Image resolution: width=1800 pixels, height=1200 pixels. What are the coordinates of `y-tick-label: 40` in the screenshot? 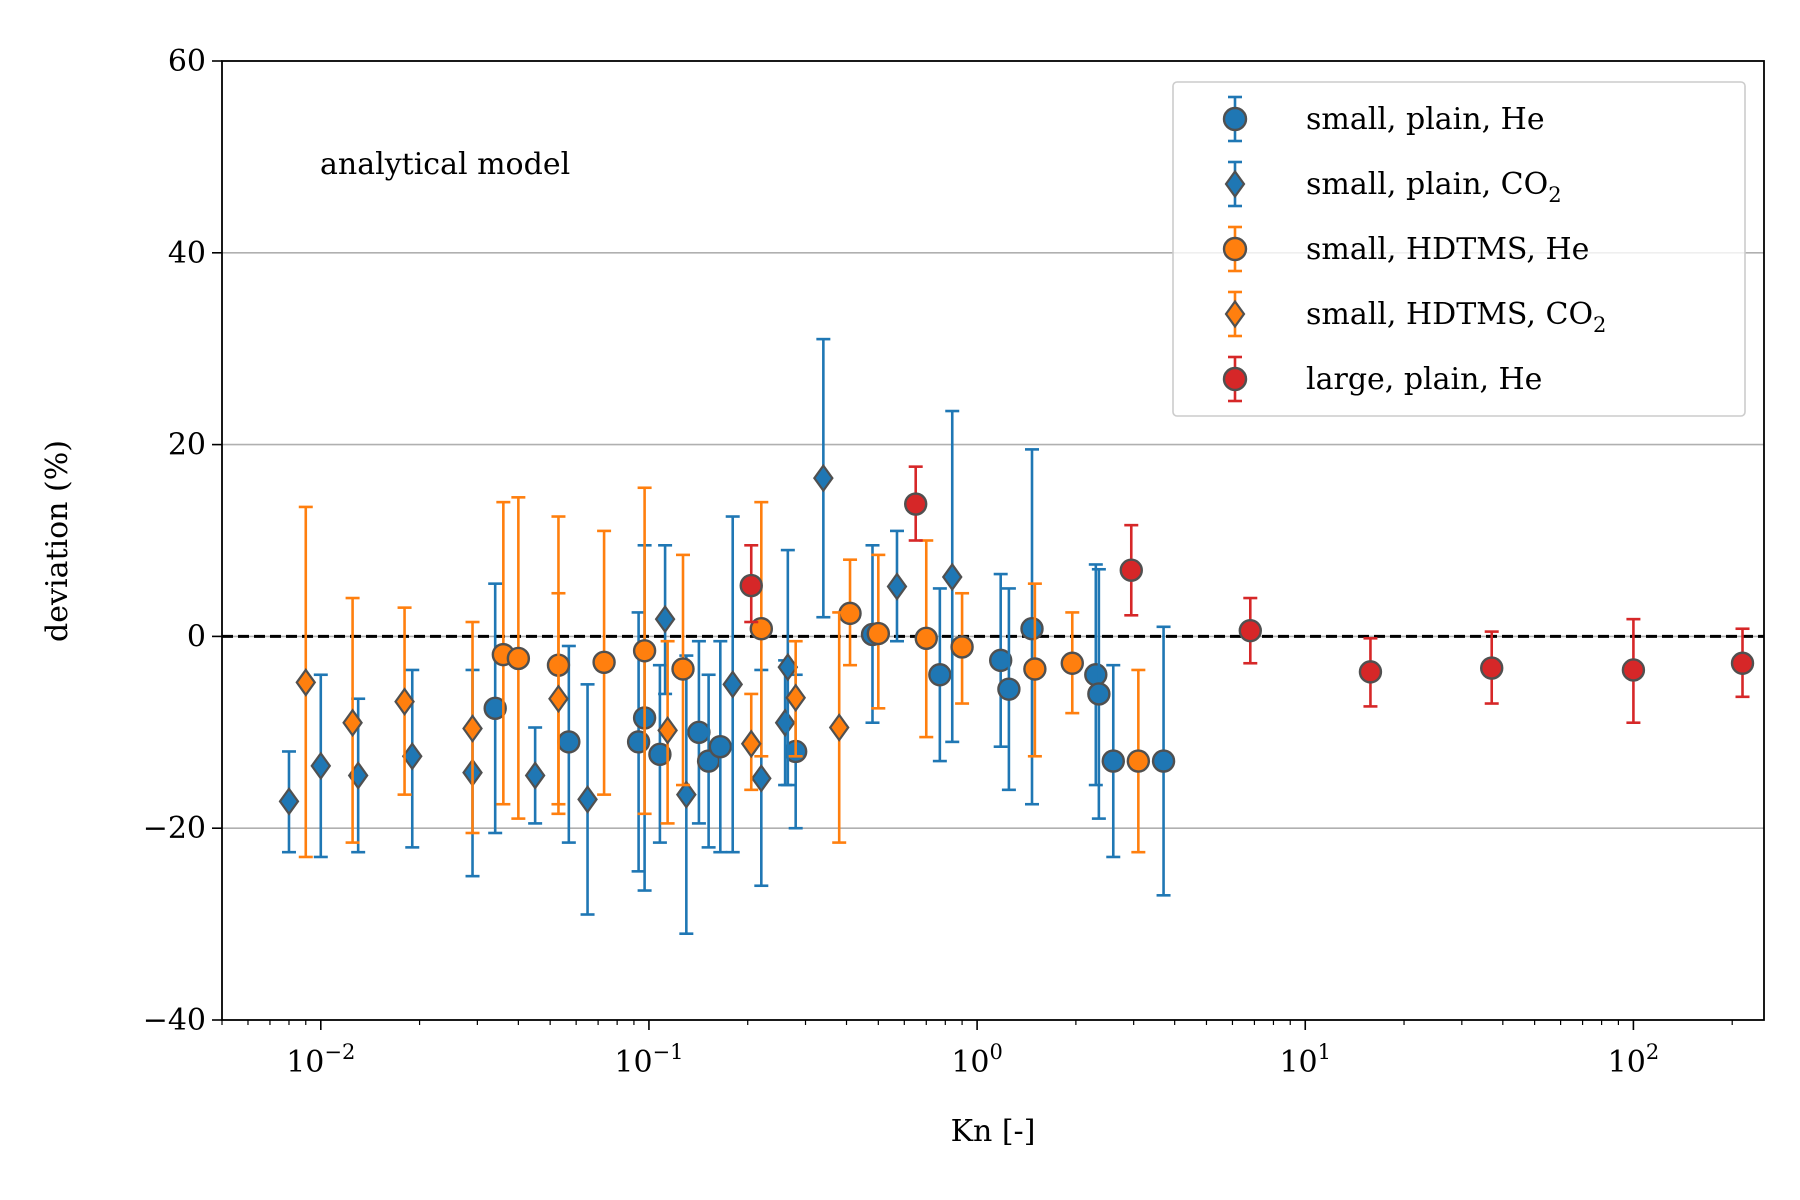 It's located at (187, 253).